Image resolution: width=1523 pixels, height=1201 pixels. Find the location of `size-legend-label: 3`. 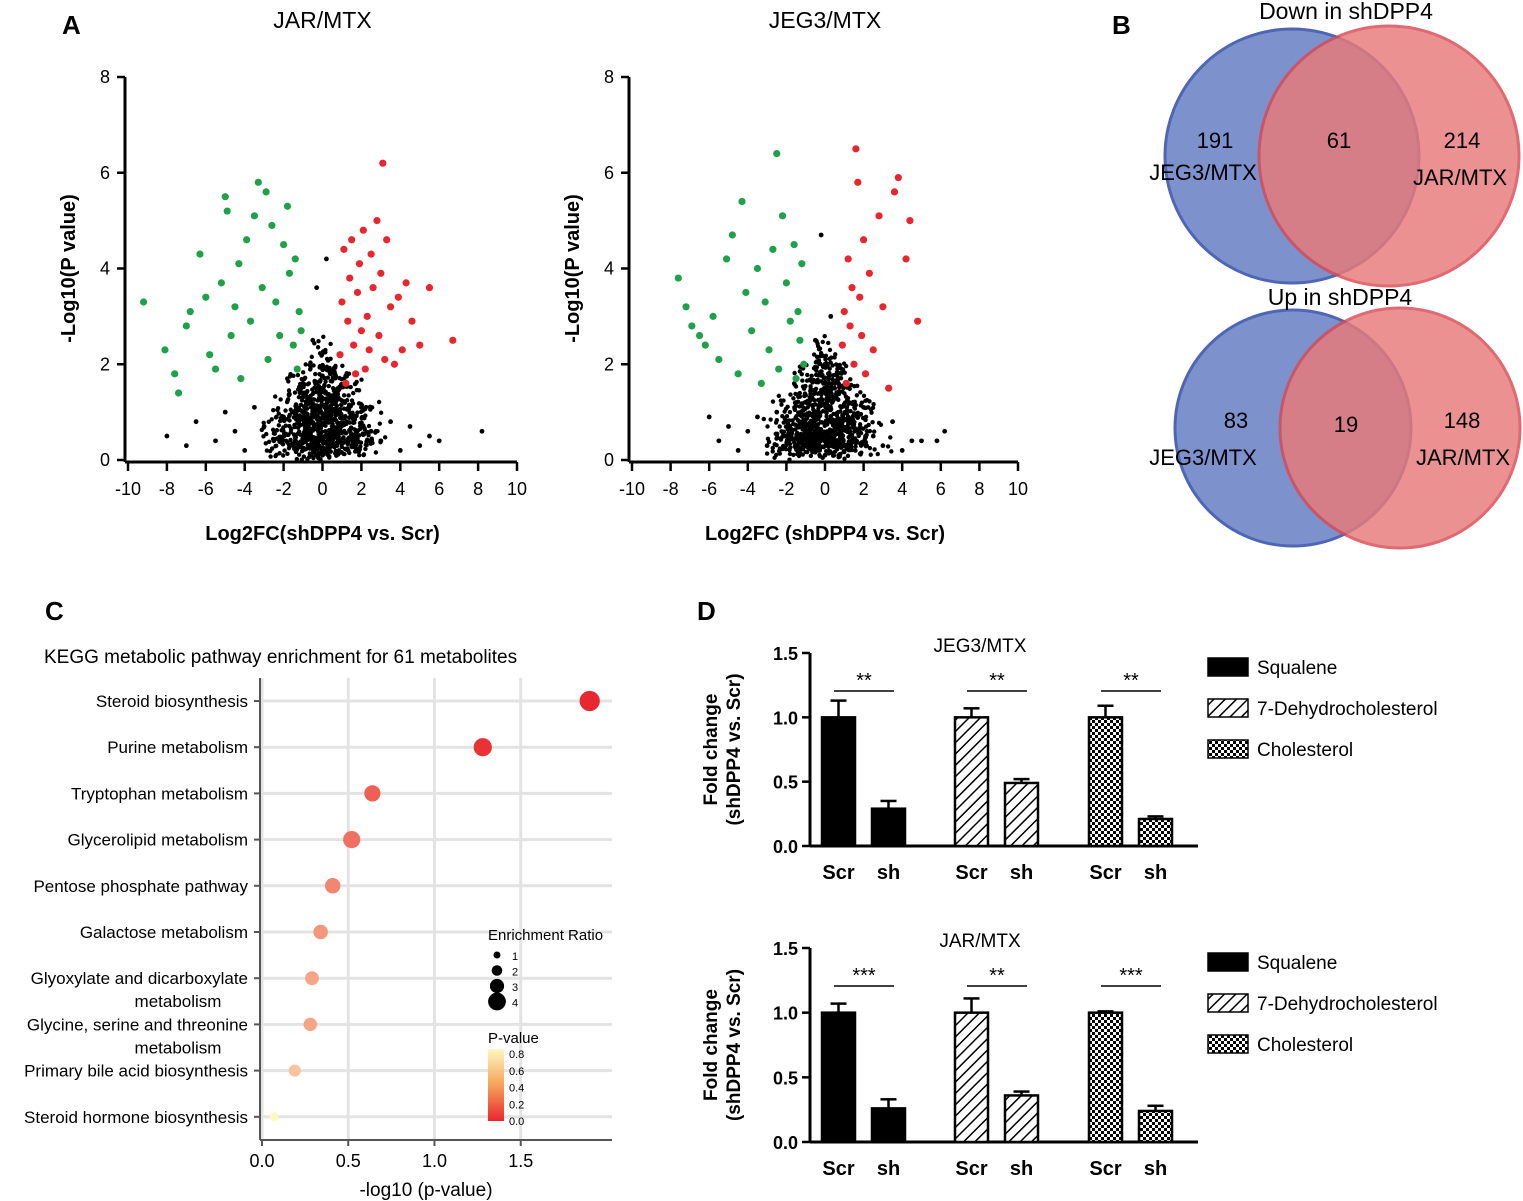

size-legend-label: 3 is located at coordinates (515, 988).